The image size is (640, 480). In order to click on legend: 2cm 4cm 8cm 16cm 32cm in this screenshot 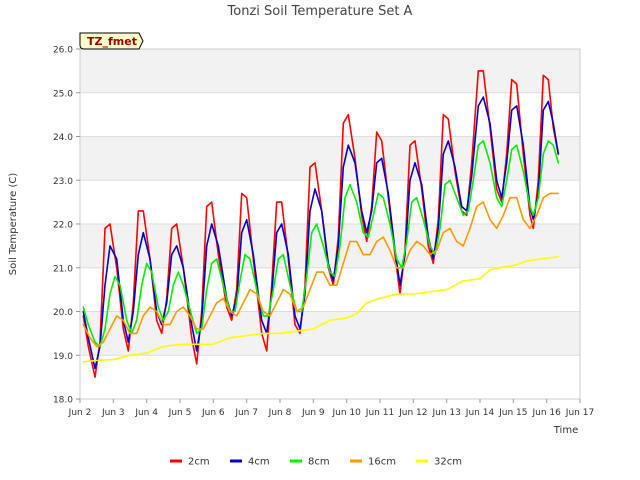, I will do `click(316, 462)`.